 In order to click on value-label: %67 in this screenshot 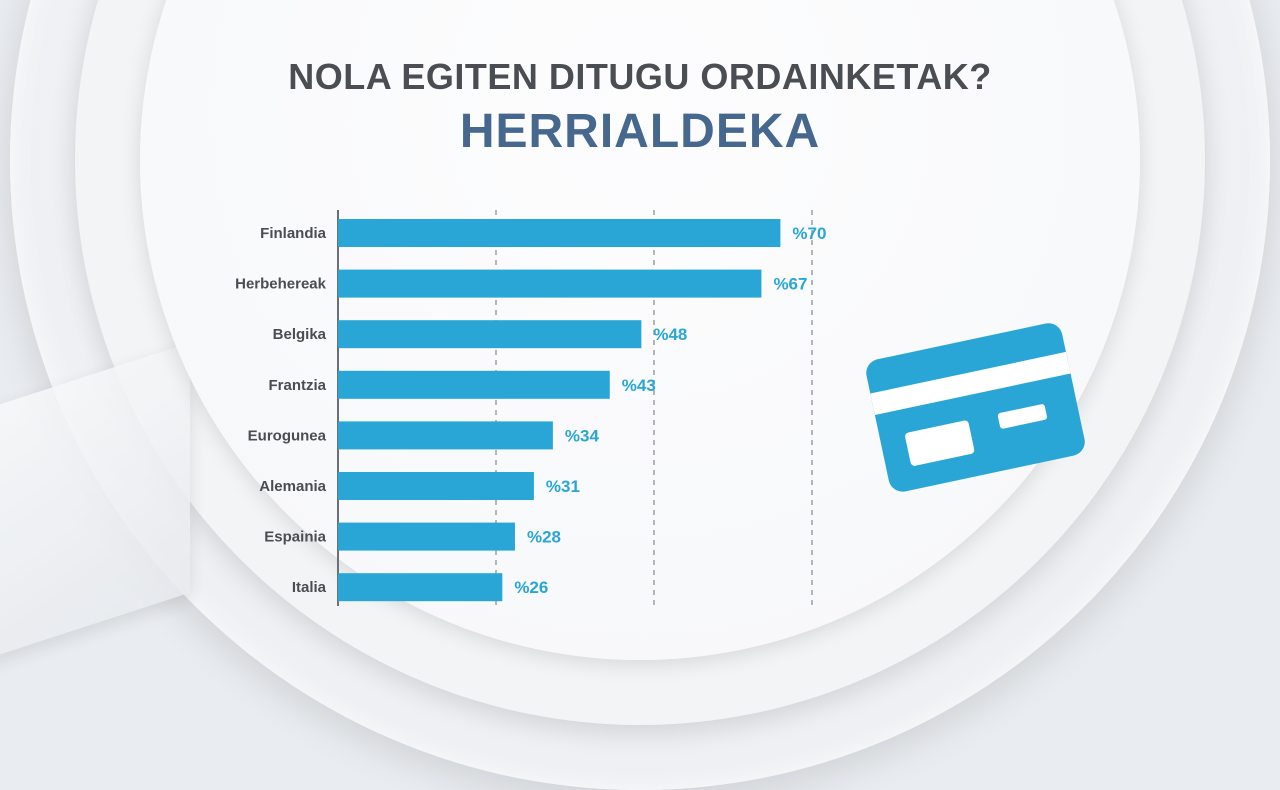, I will do `click(790, 284)`.